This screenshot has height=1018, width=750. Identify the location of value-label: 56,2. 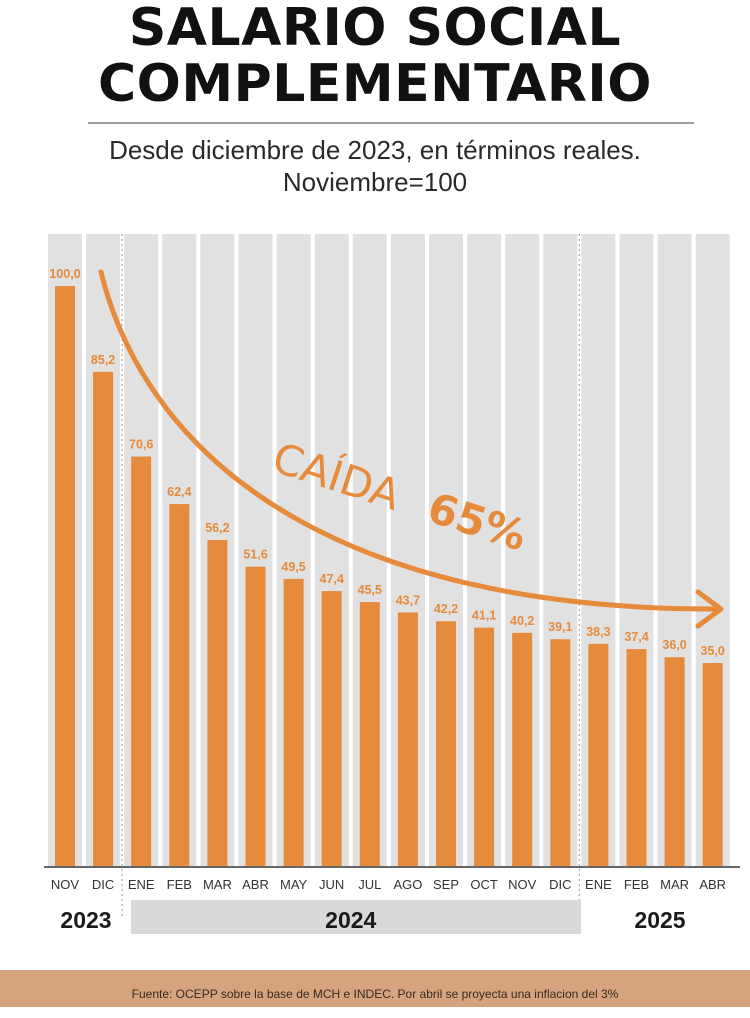
(217, 528).